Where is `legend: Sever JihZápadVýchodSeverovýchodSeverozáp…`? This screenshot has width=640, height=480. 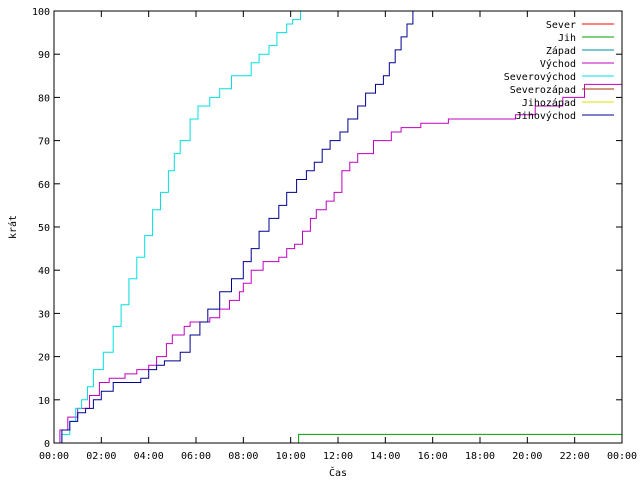
legend: Sever JihZápadVýchodSeverovýchodSeverozáp… is located at coordinates (559, 71).